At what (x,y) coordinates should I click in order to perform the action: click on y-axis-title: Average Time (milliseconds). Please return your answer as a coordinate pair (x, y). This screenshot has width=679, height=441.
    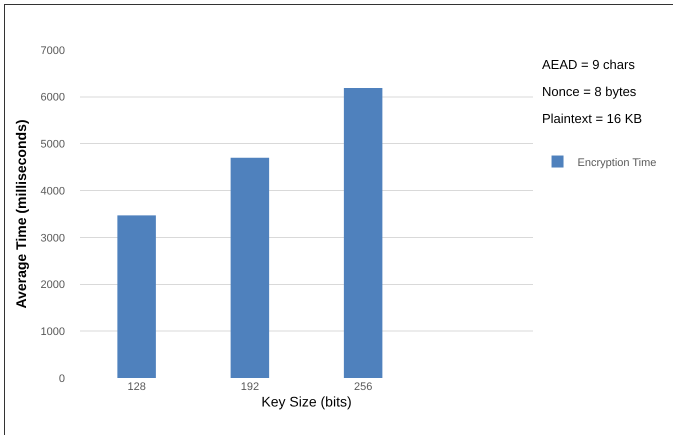
    Looking at the image, I should click on (21, 214).